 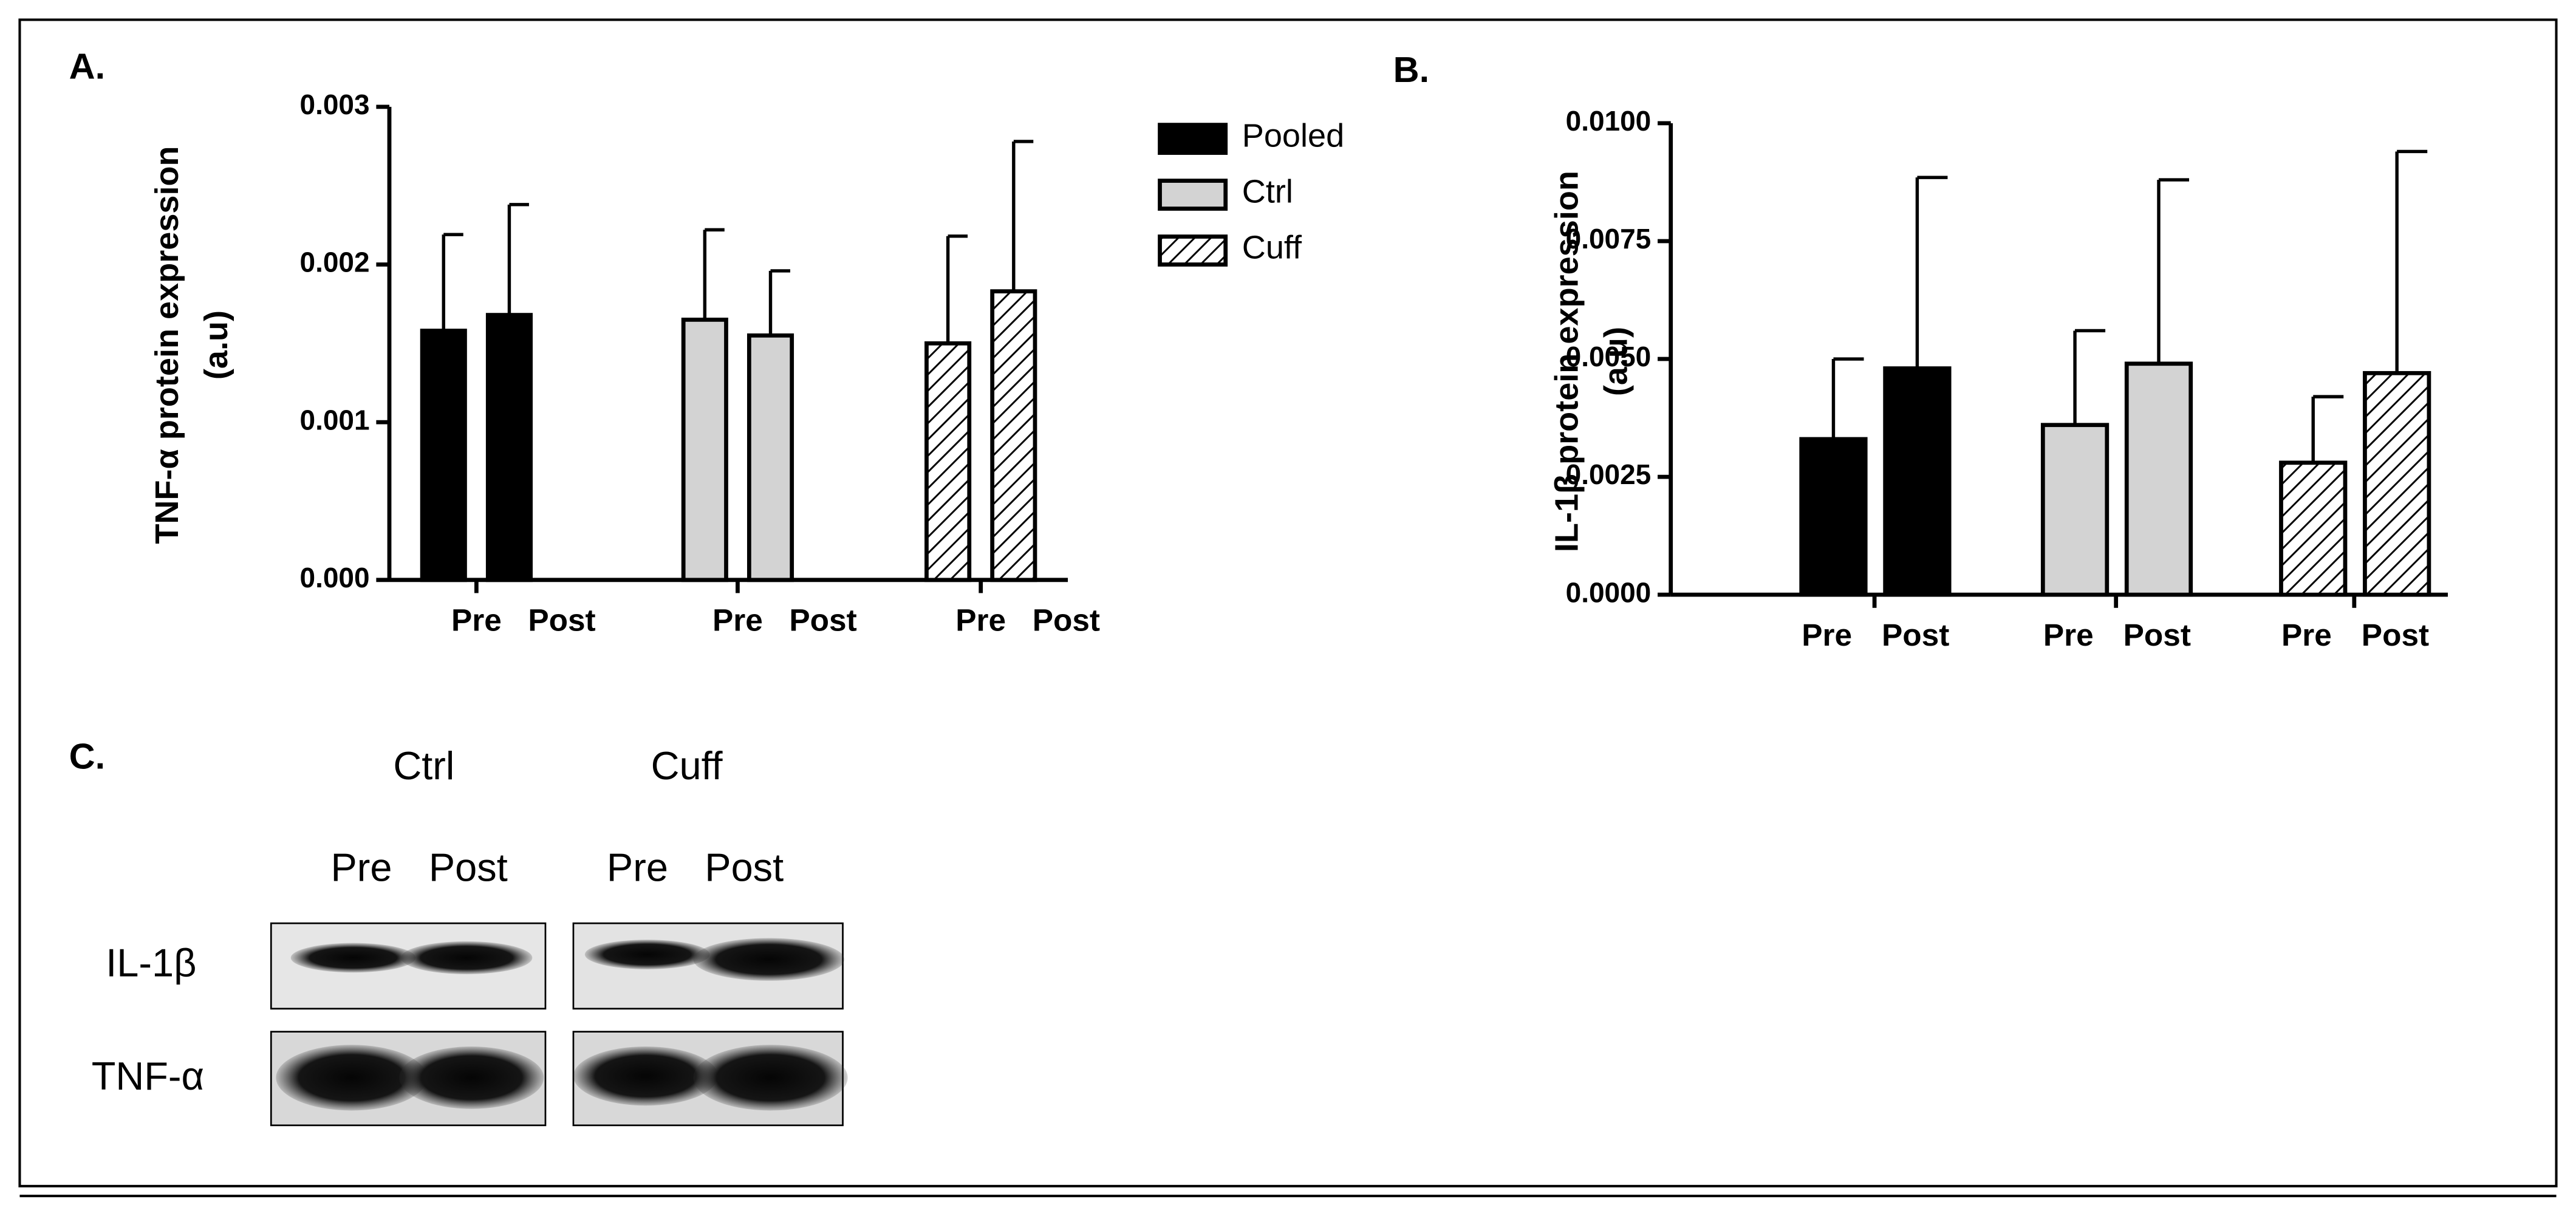 I want to click on group-label: Cuff, so click(x=687, y=765).